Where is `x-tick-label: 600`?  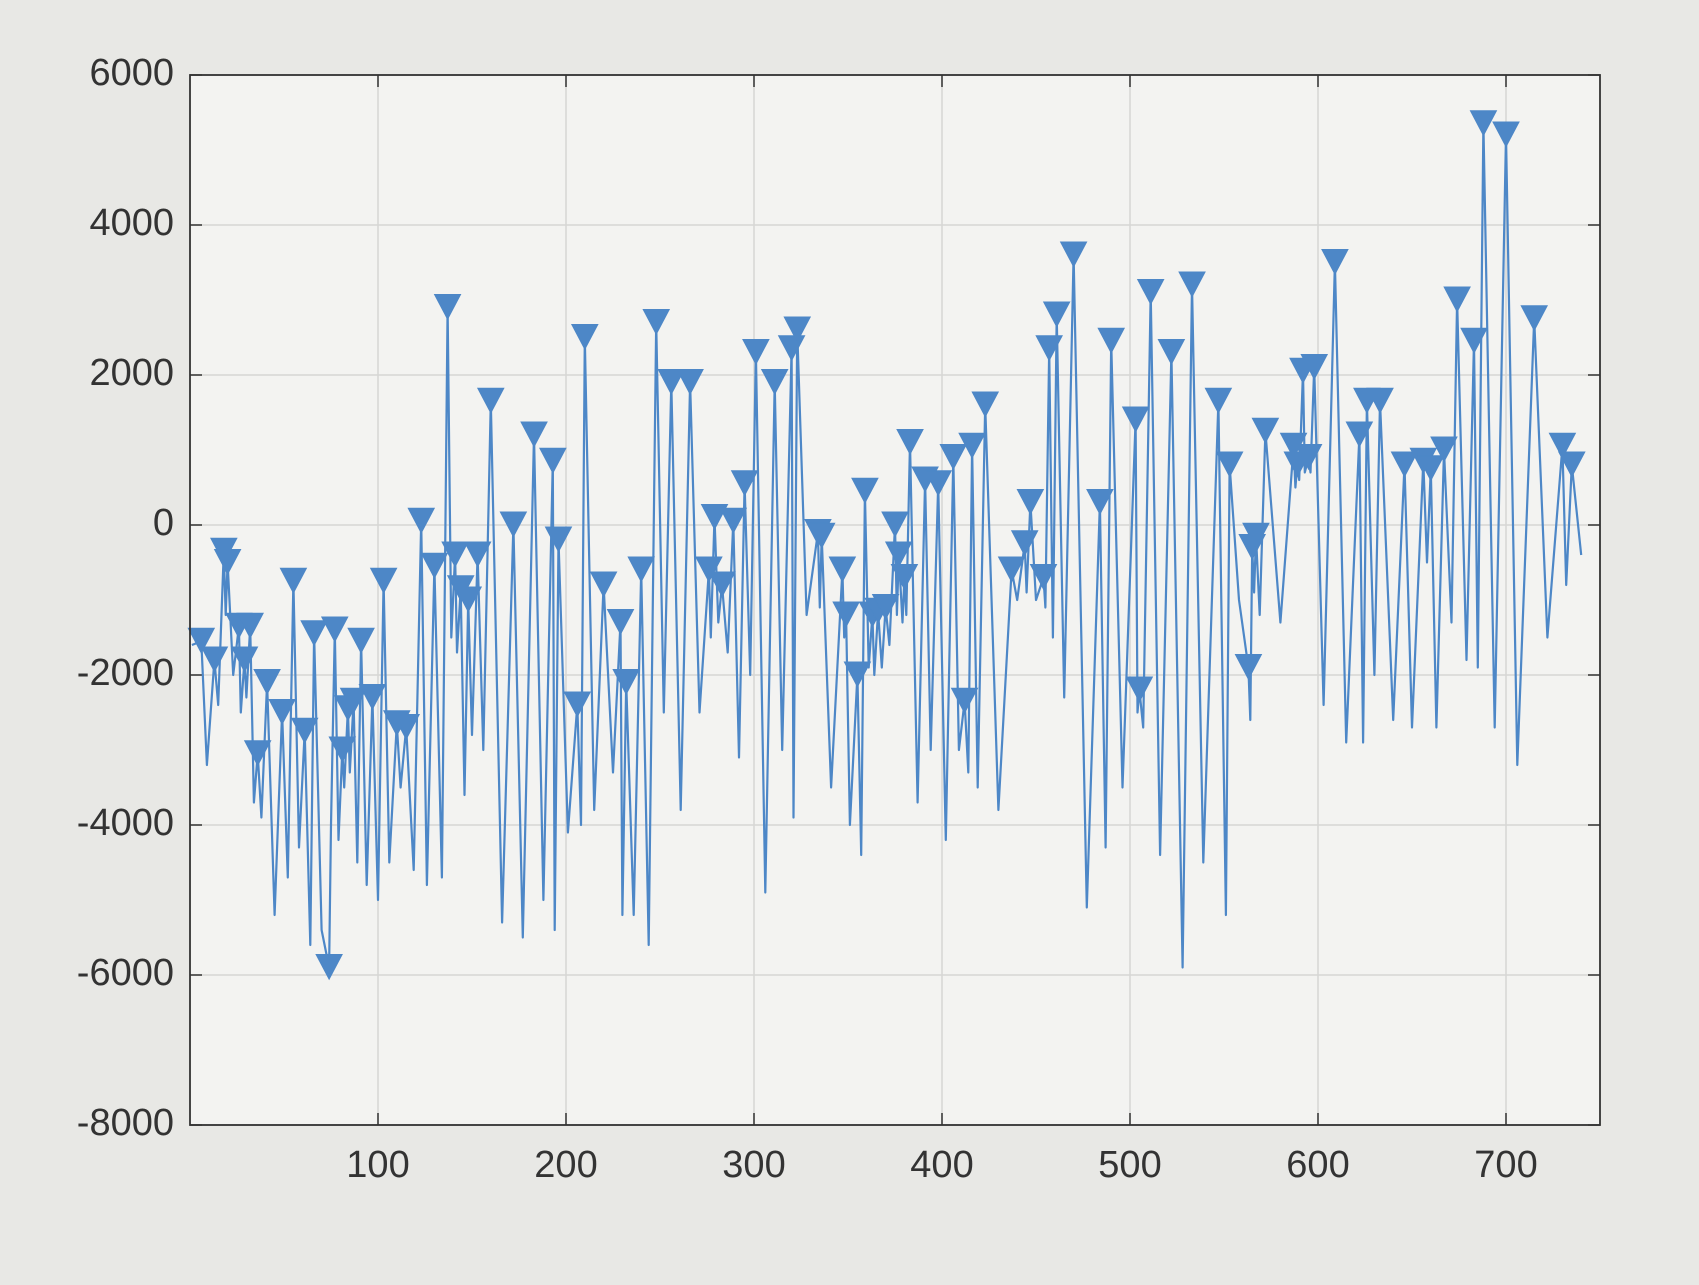
x-tick-label: 600 is located at coordinates (1317, 1165).